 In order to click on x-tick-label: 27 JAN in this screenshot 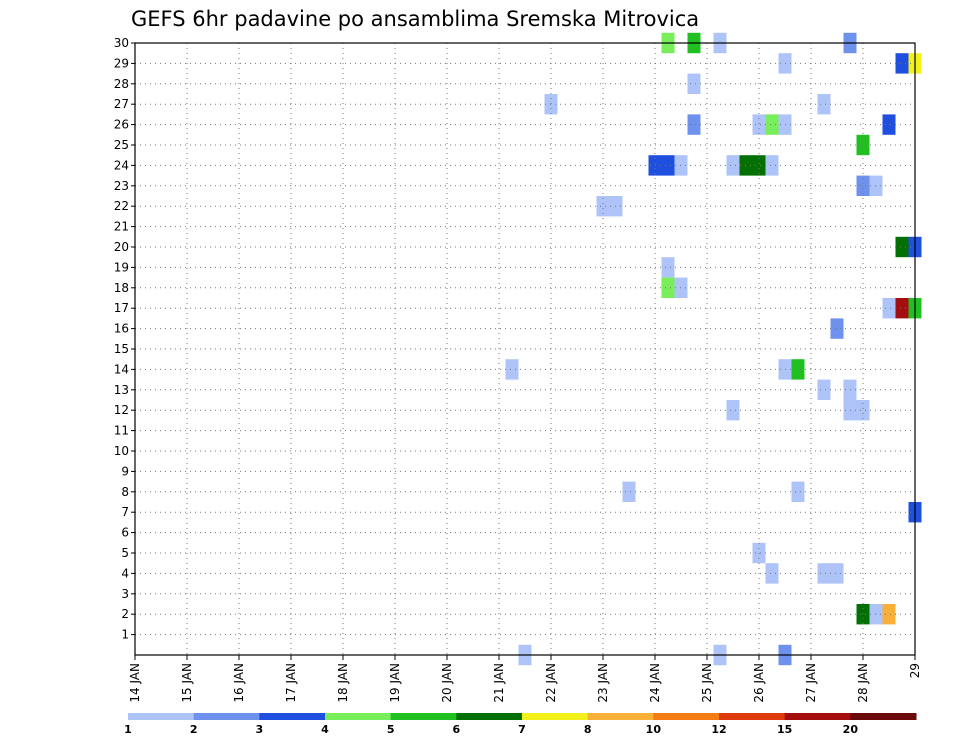, I will do `click(811, 683)`.